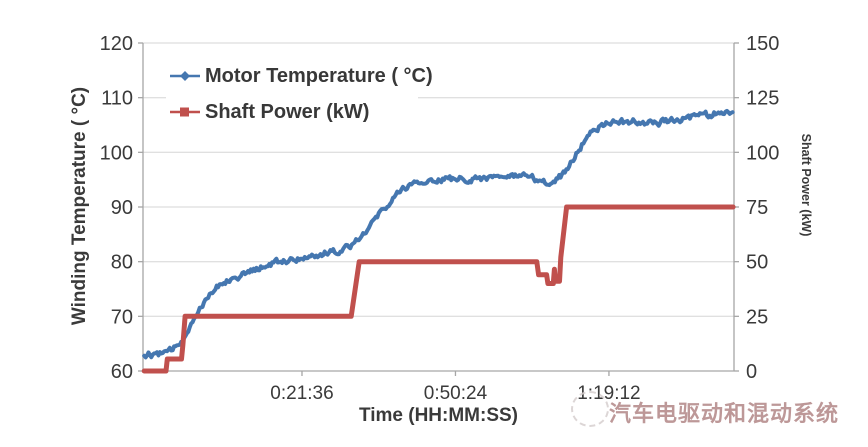 Image resolution: width=868 pixels, height=447 pixels. What do you see at coordinates (806, 185) in the screenshot?
I see `y-axis-title-right: Shaft Power (kW)` at bounding box center [806, 185].